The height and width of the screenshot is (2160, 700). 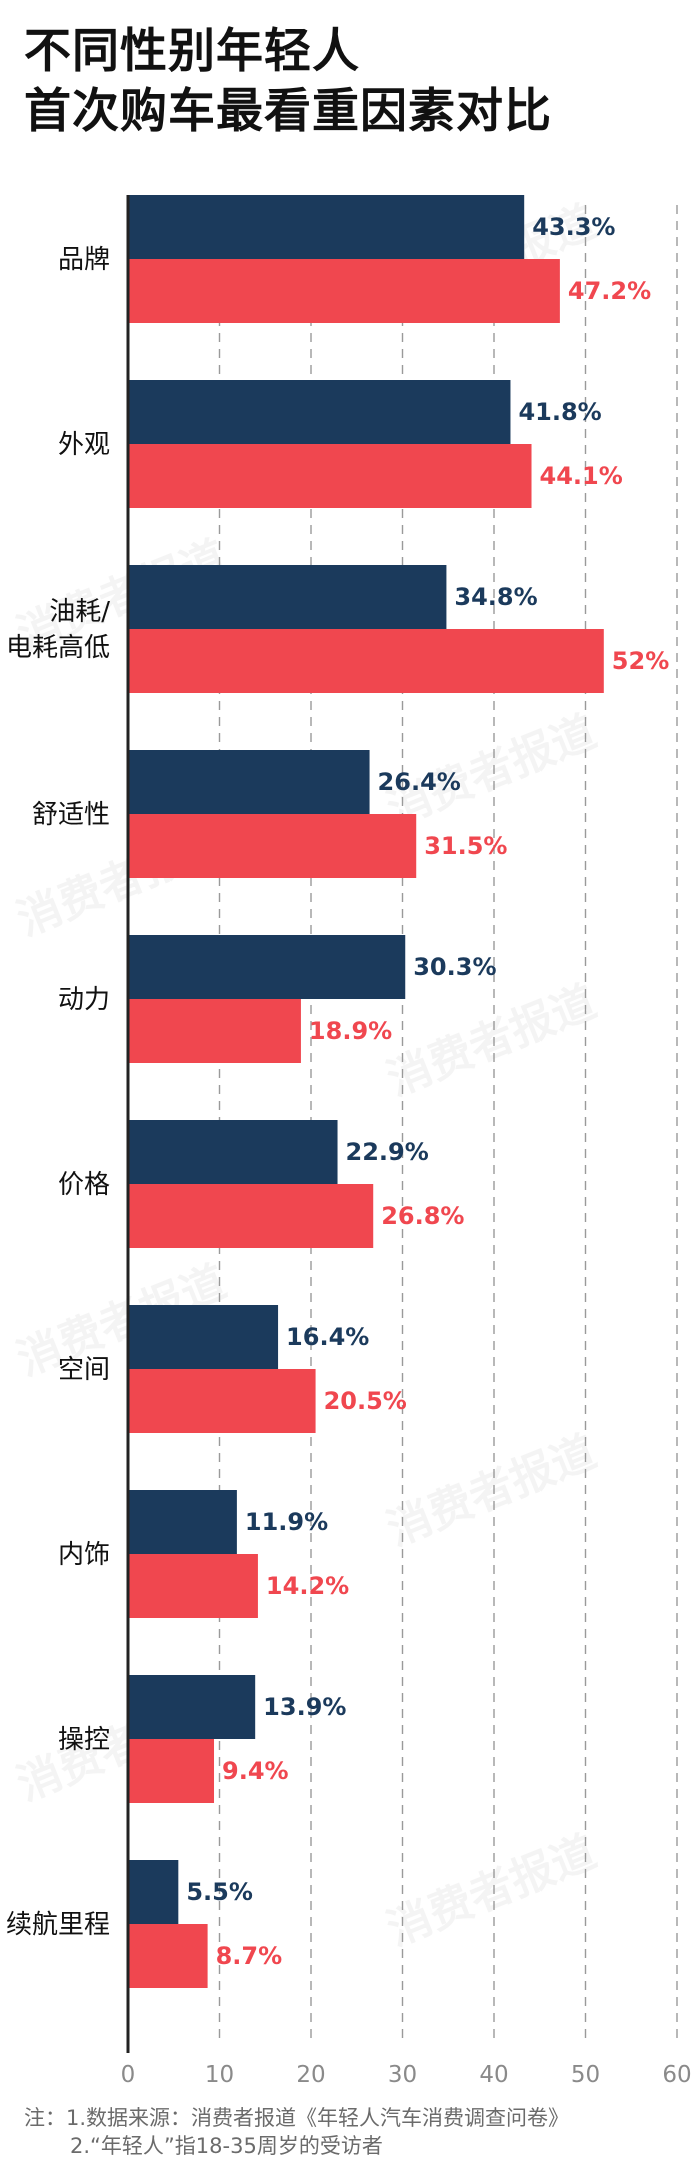 I want to click on category-label: 空间, so click(x=84, y=1370).